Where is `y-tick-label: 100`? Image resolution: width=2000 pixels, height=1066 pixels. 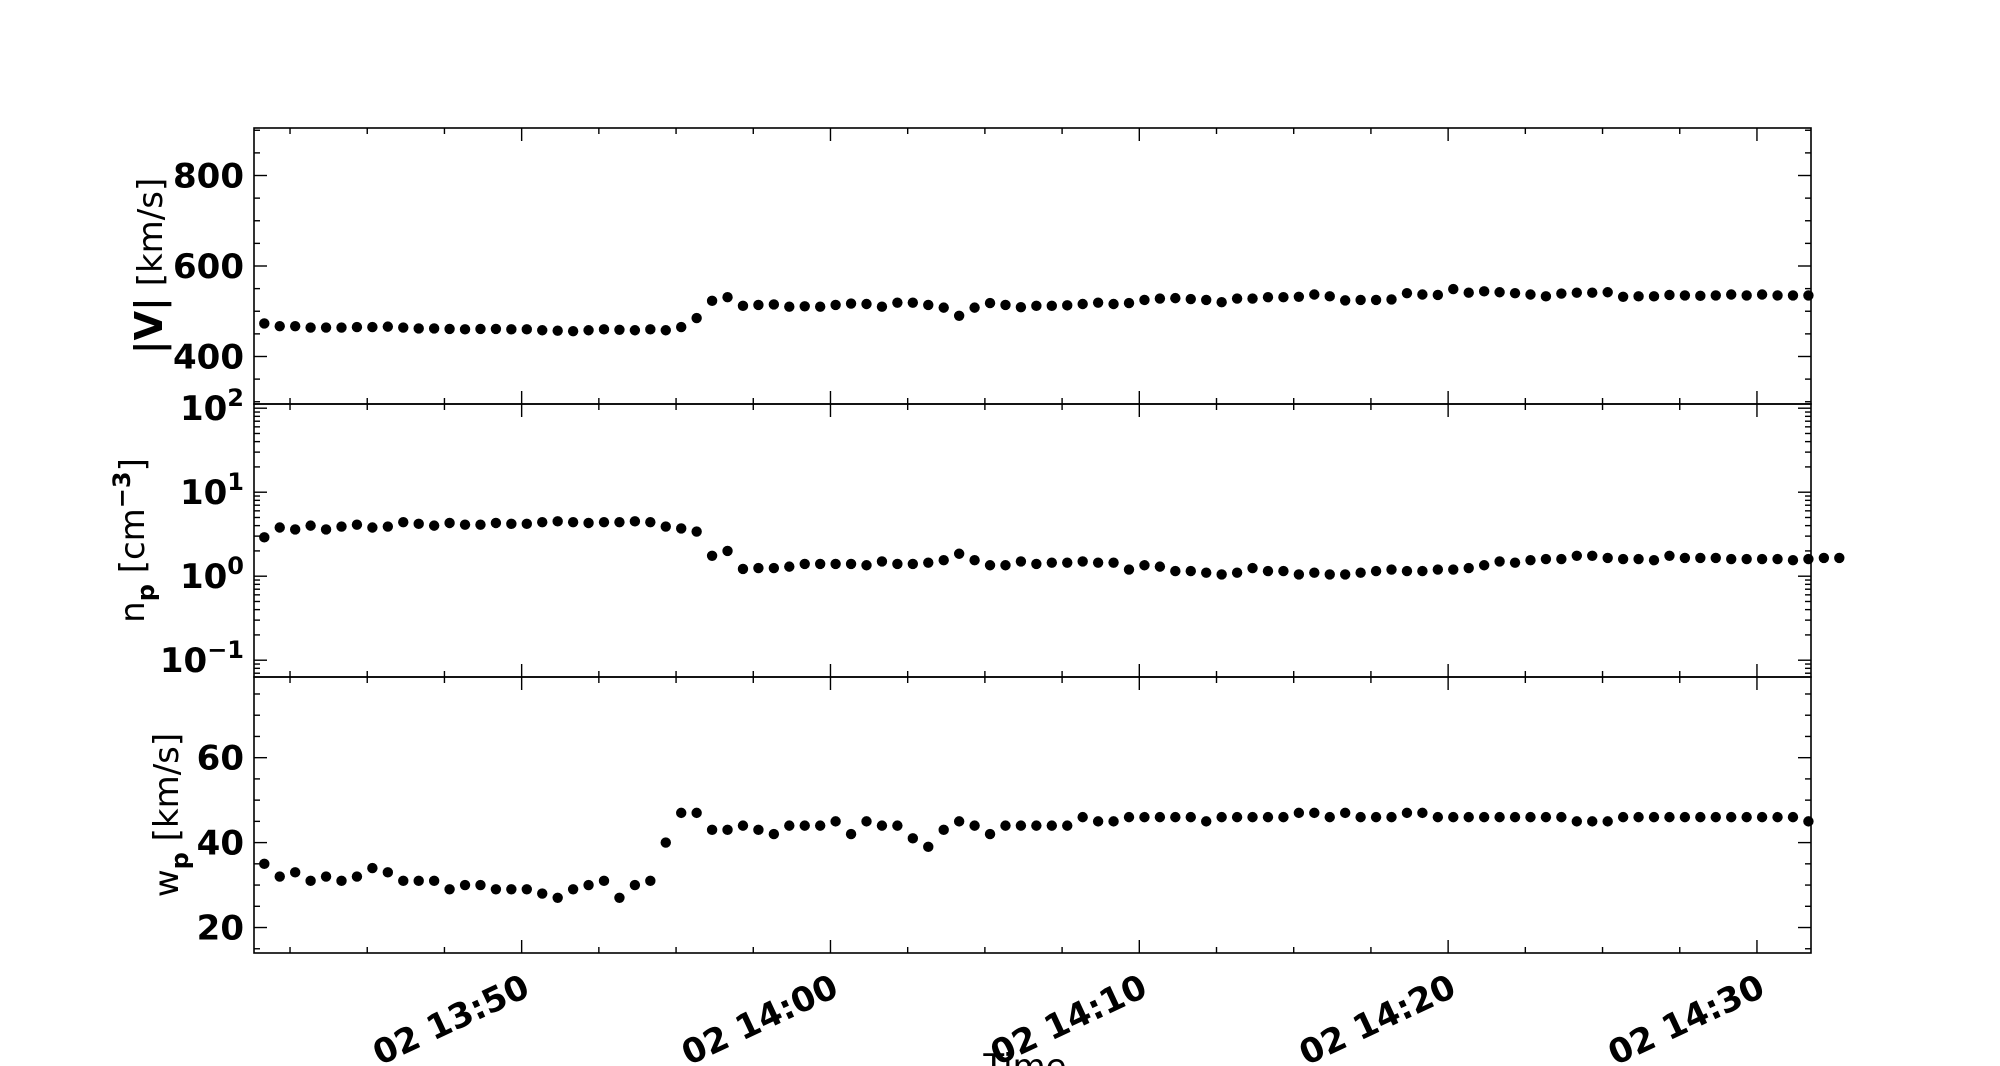 y-tick-label: 100 is located at coordinates (212, 574).